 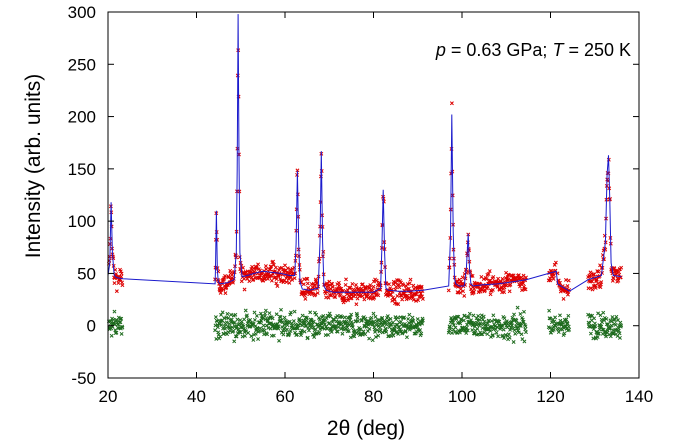 What do you see at coordinates (82, 195) in the screenshot?
I see `y-tick-labels: -50 0 50 100 150 200 250 300` at bounding box center [82, 195].